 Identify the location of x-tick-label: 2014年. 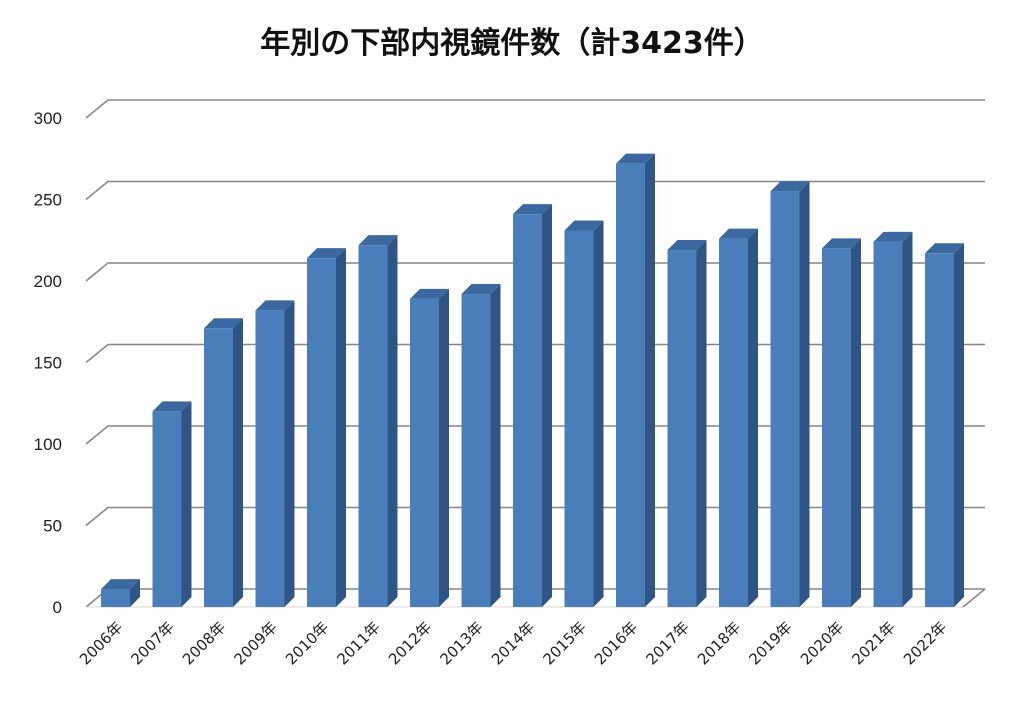
(513, 643).